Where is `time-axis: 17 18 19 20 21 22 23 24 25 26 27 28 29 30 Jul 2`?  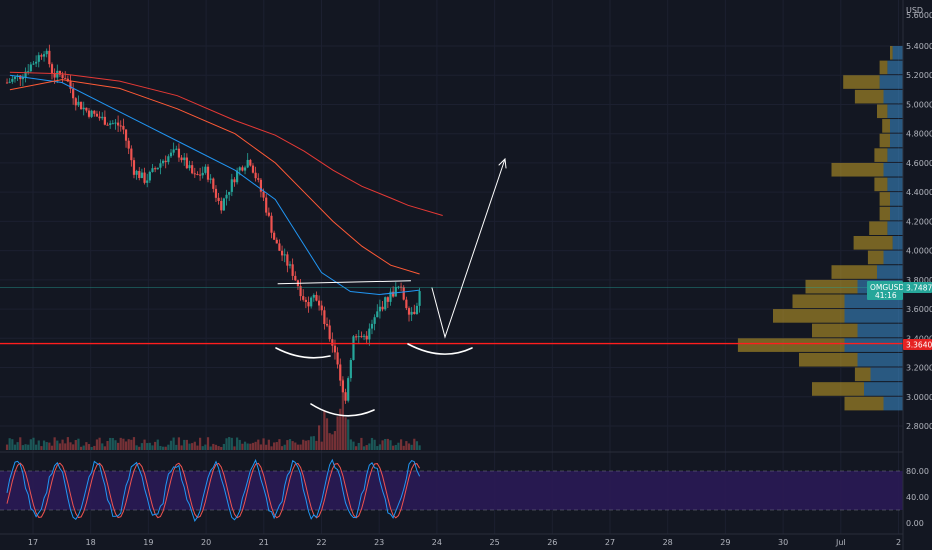
time-axis: 17 18 19 20 21 22 23 24 25 26 27 28 29 30 Jul 2 is located at coordinates (464, 542).